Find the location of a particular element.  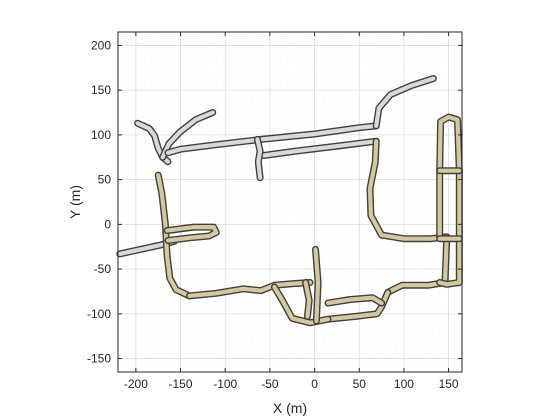

y-tick-label: -100 is located at coordinates (99, 314).